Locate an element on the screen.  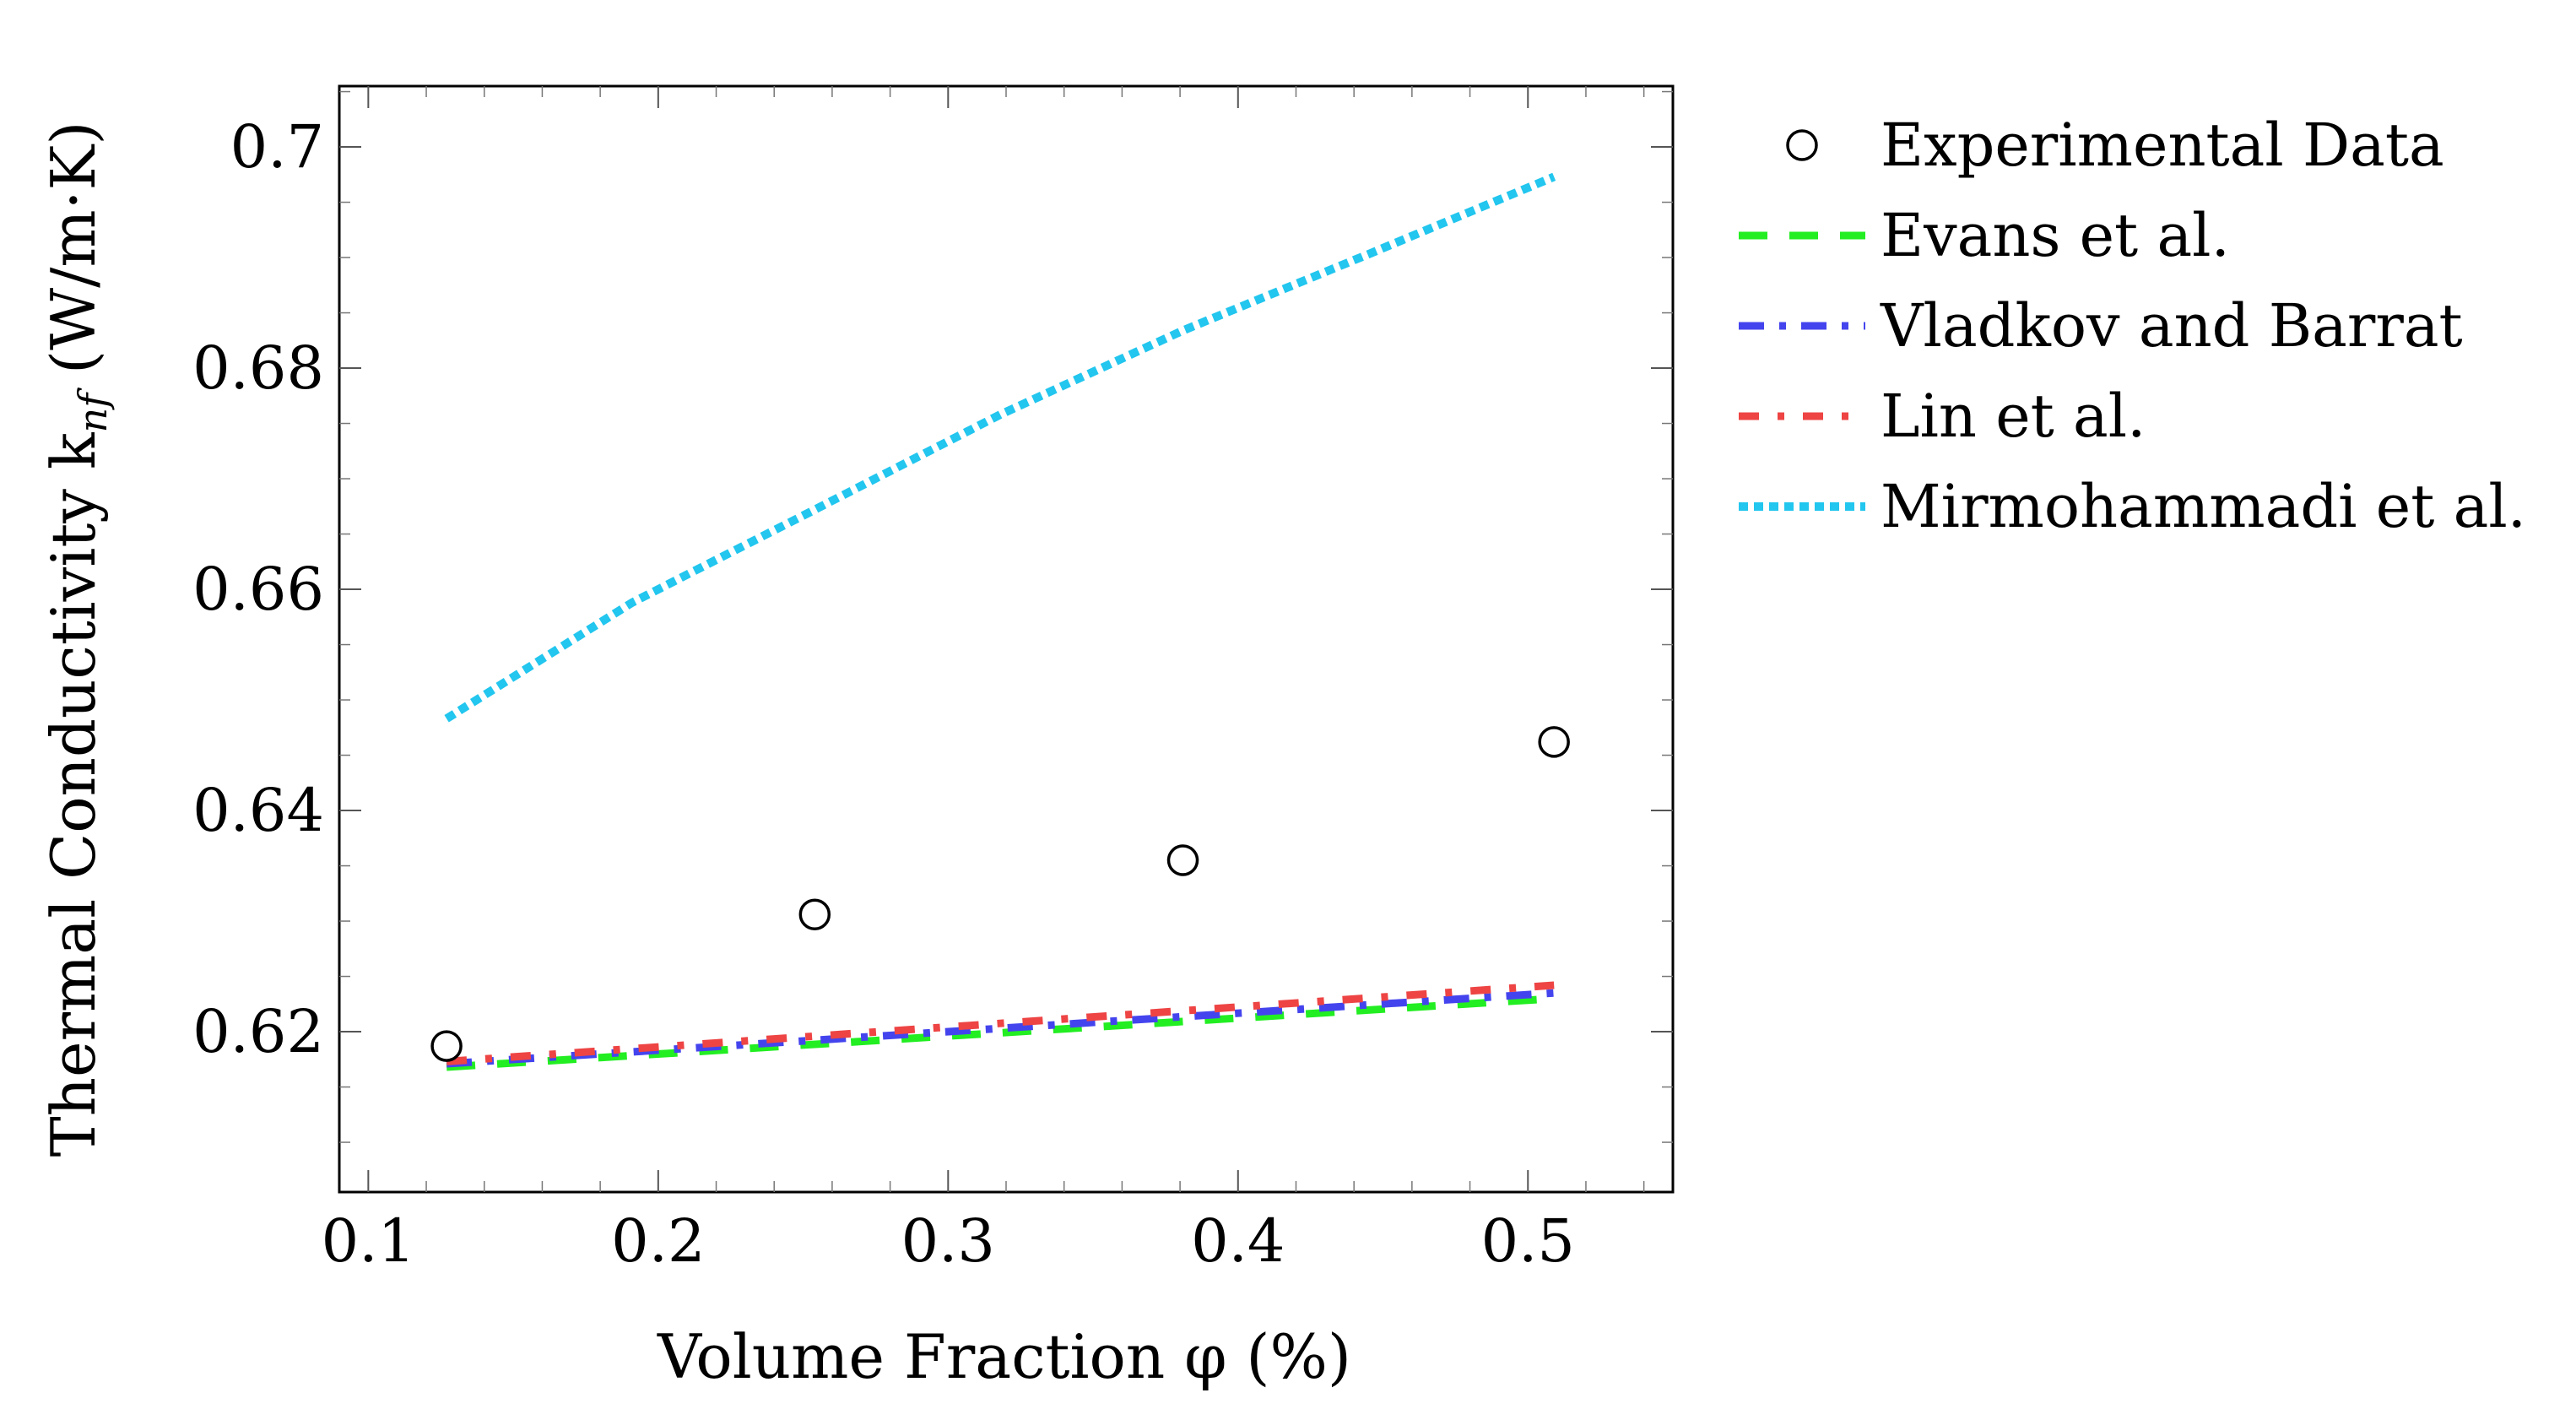
y-axis-title-units: (W/m·K) is located at coordinates (73, 248).